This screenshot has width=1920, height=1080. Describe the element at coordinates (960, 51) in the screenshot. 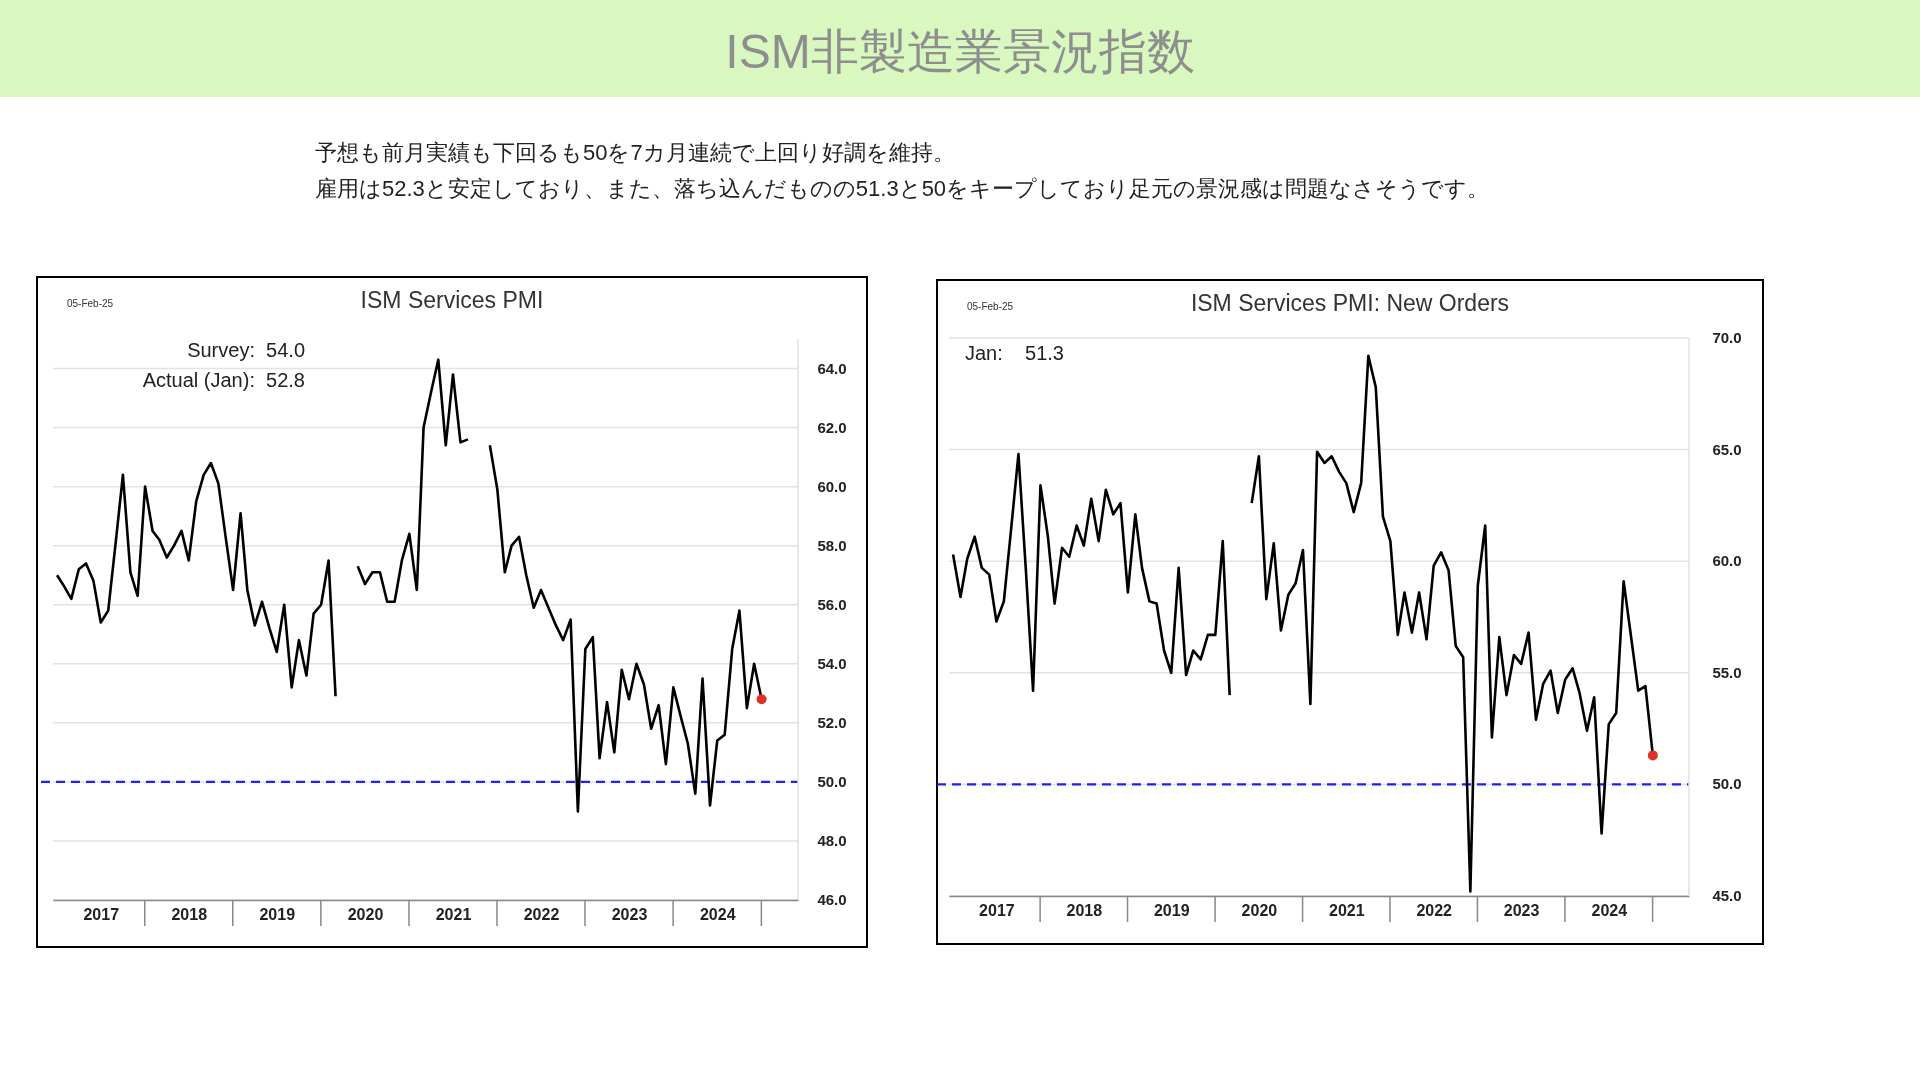

I see `text: ISM非製造業景況指数` at that location.